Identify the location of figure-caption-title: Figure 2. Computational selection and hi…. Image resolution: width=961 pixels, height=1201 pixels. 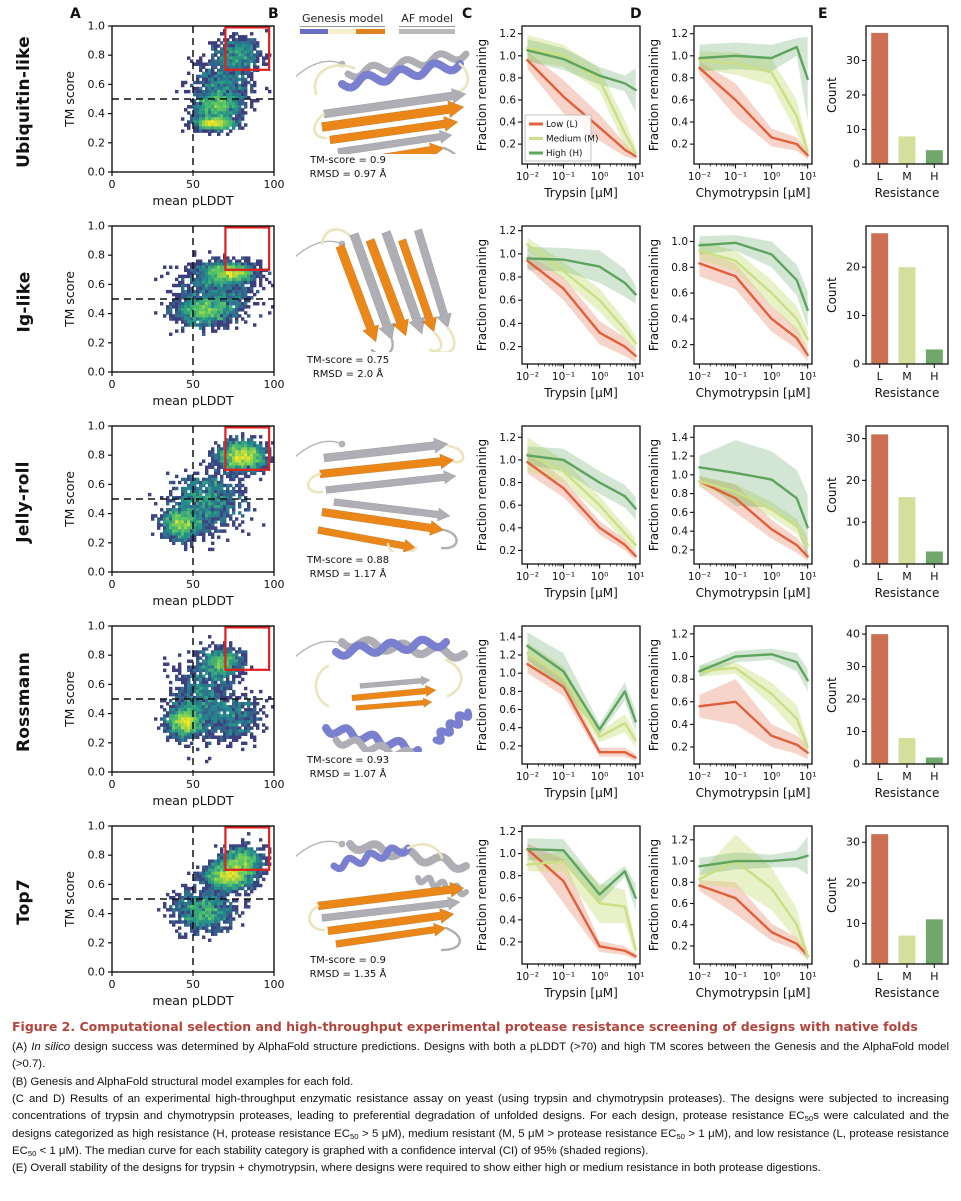
(465, 1026).